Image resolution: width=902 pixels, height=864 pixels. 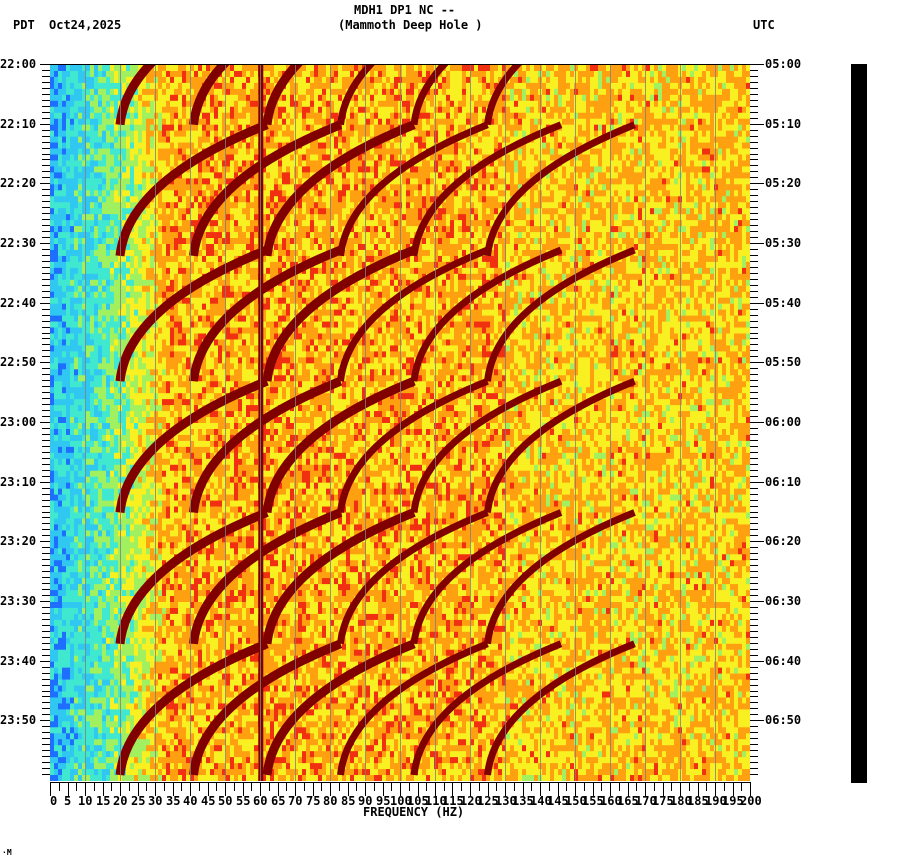 What do you see at coordinates (663, 801) in the screenshot?
I see `x-tick-label: 175` at bounding box center [663, 801].